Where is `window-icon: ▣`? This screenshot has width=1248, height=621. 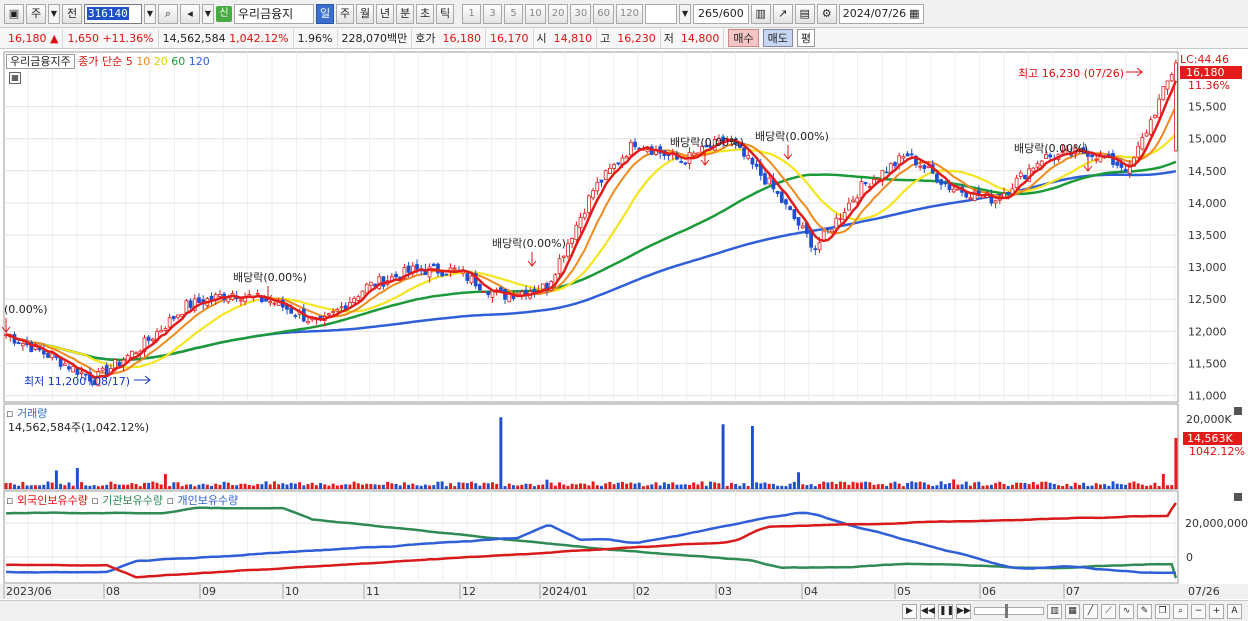 window-icon: ▣ is located at coordinates (14, 13).